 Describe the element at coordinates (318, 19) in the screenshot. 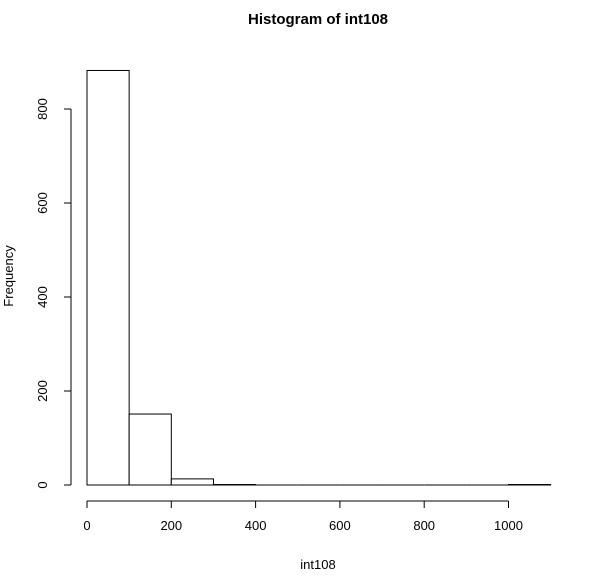

I see `chart-title: Histogram of int108` at that location.